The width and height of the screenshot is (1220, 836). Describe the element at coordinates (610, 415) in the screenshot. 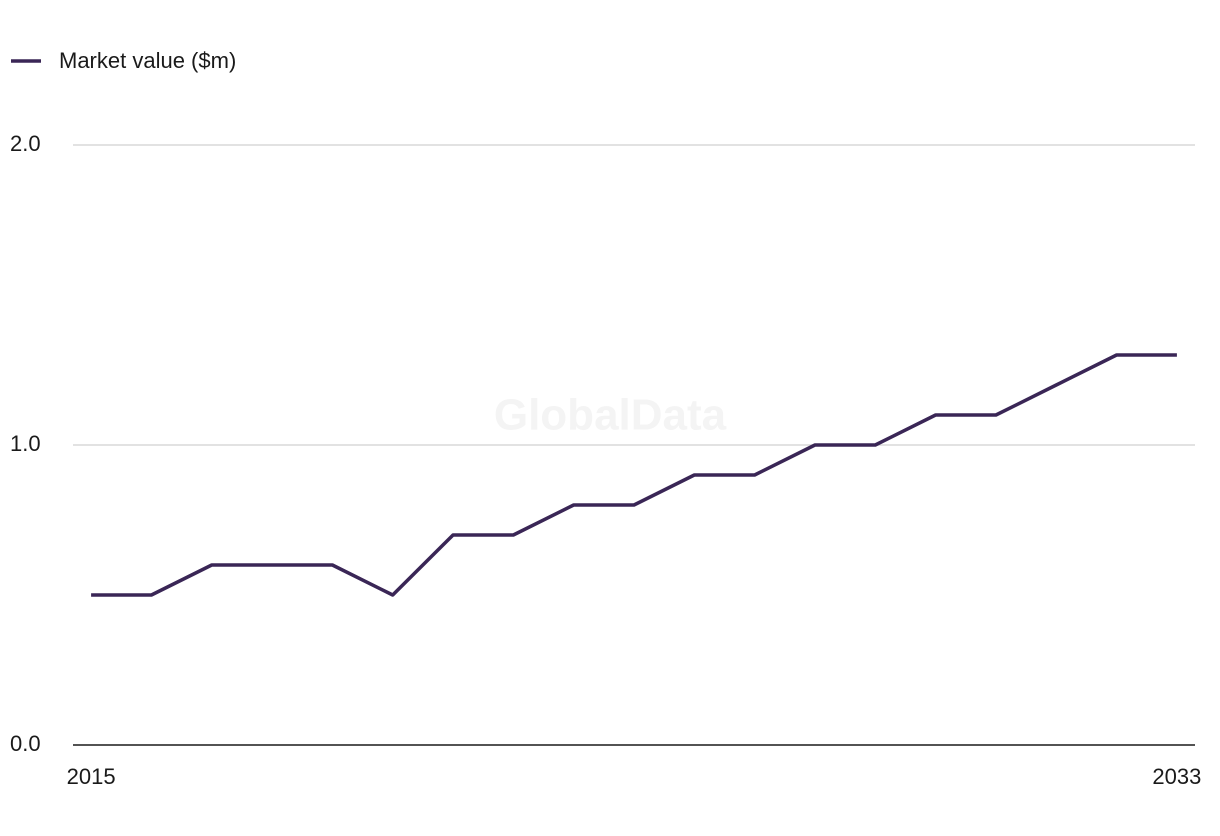

I see `watermark: GlobalData` at that location.